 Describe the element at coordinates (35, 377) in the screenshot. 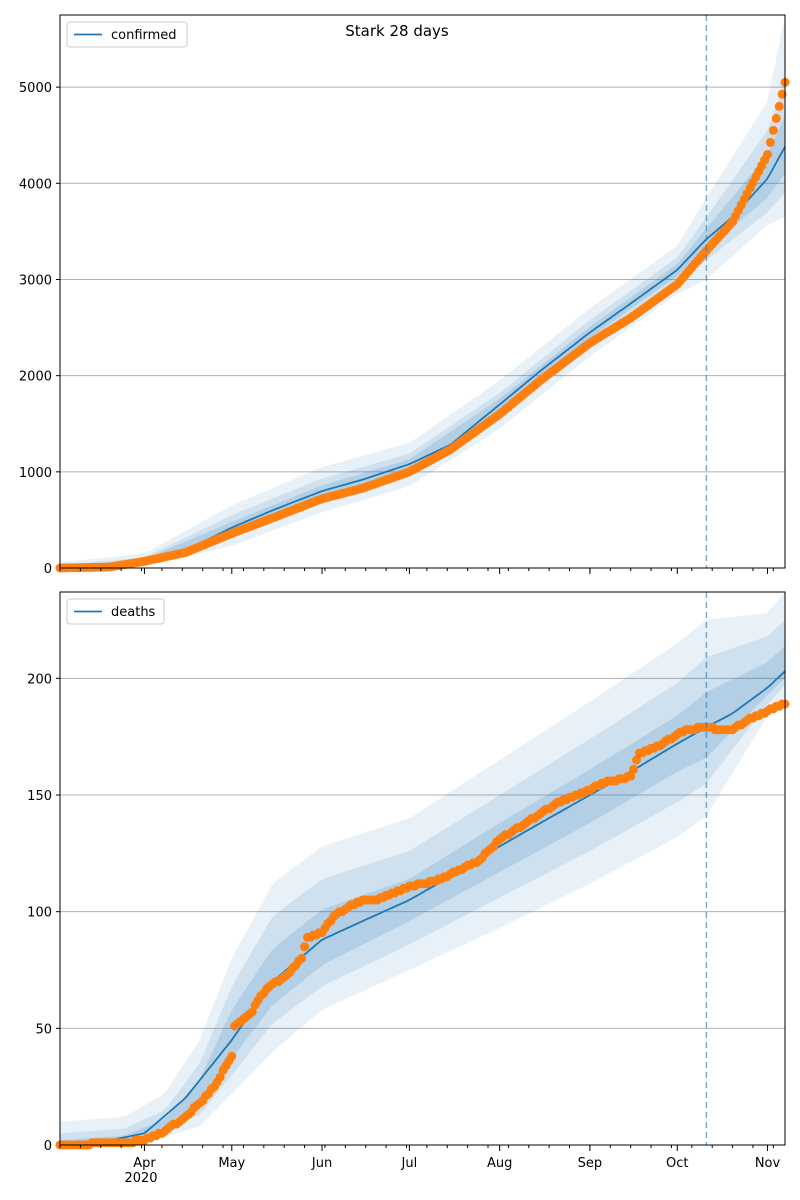

I see `y-tick-label: 2000` at that location.